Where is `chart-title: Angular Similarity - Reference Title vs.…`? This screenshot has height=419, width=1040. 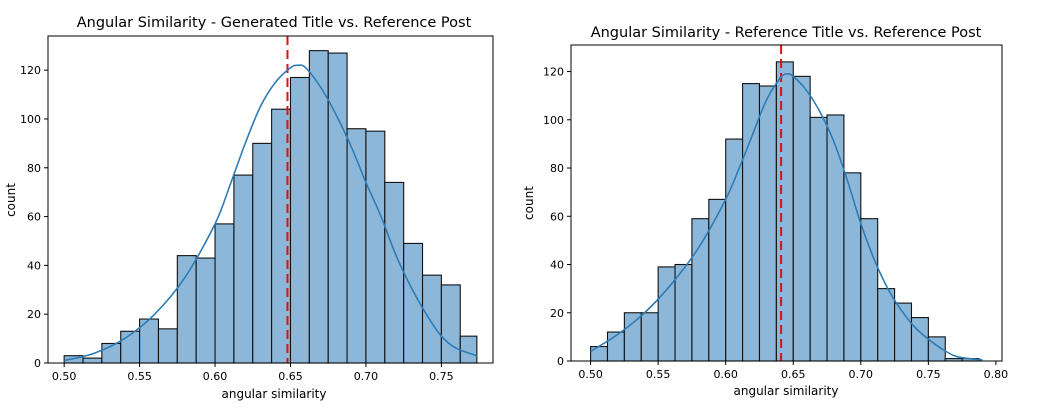
chart-title: Angular Similarity - Reference Title vs.… is located at coordinates (786, 33).